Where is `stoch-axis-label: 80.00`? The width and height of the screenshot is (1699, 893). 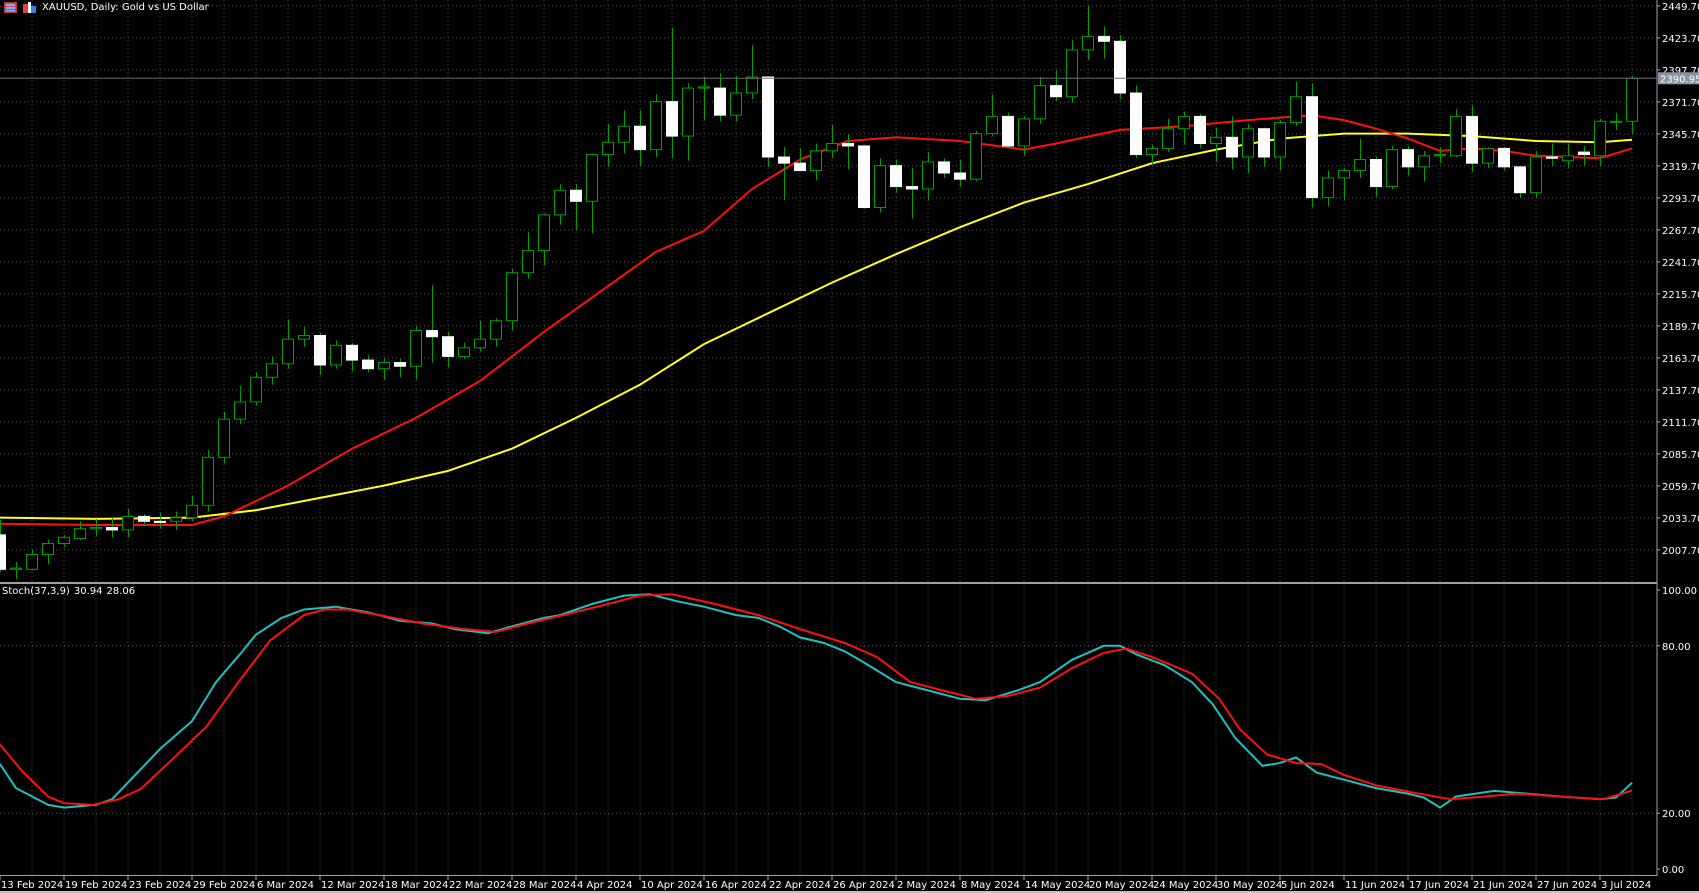 stoch-axis-label: 80.00 is located at coordinates (1676, 647).